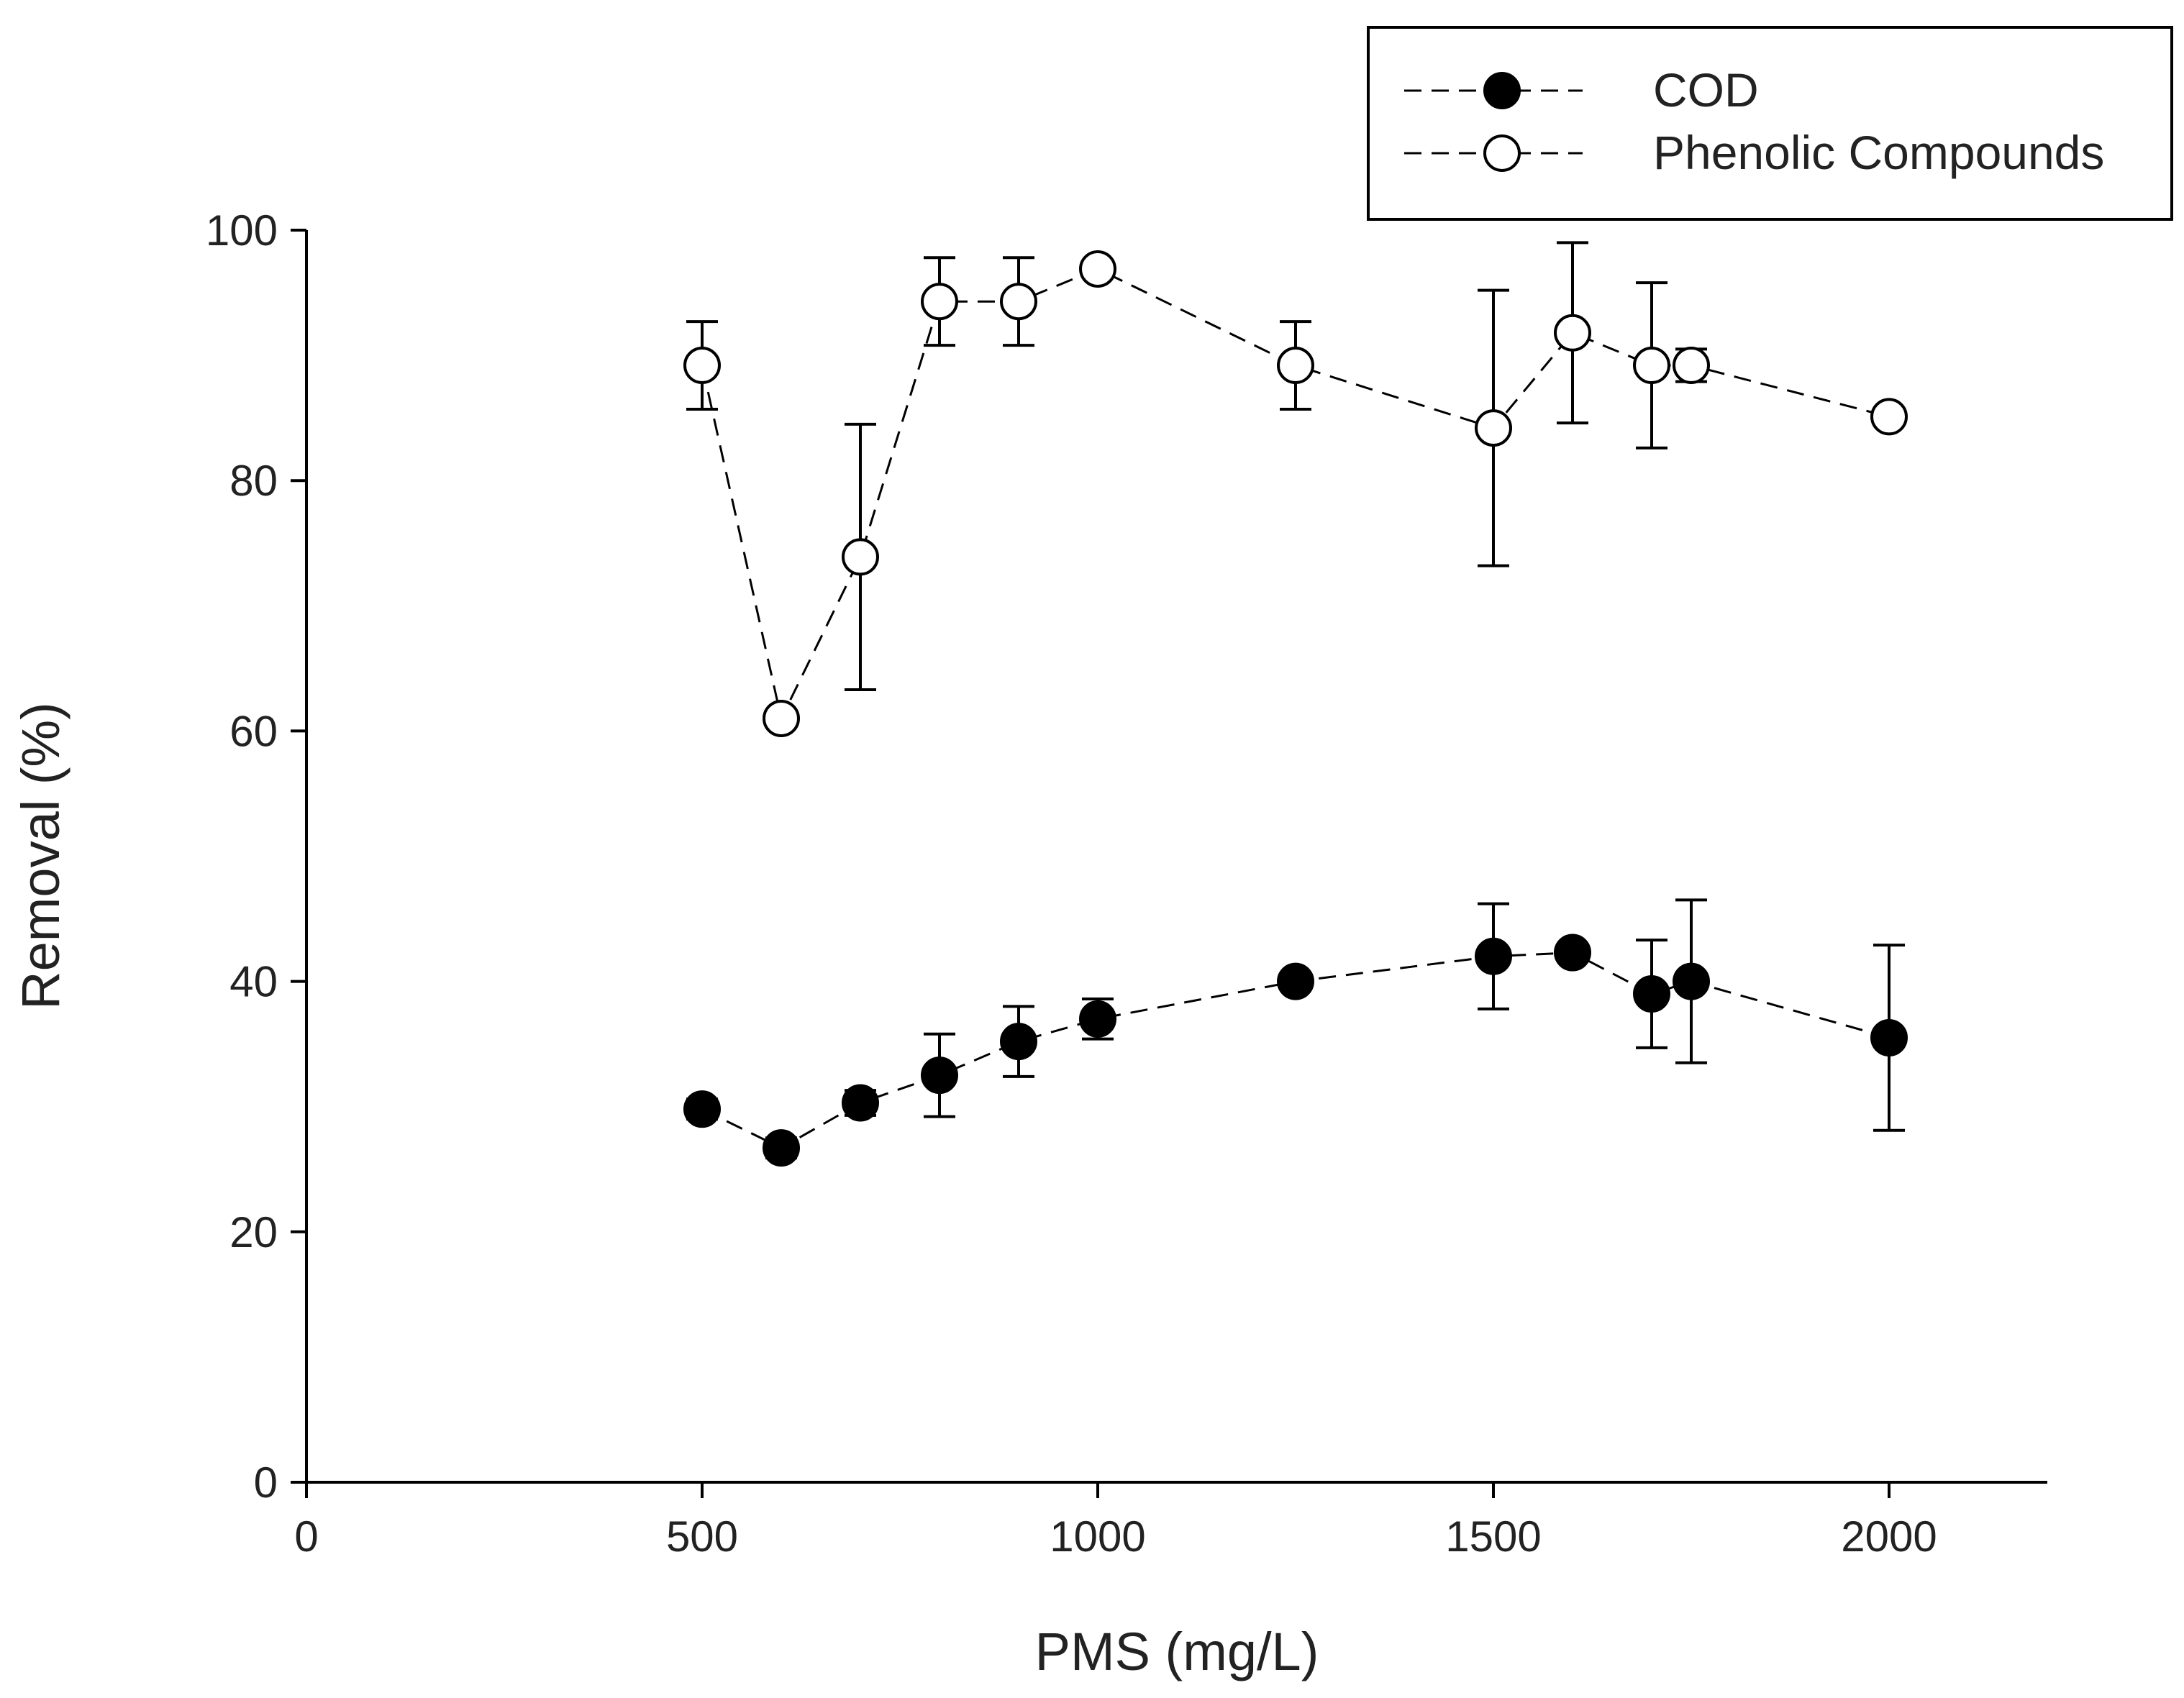 The width and height of the screenshot is (2184, 1698). What do you see at coordinates (40, 856) in the screenshot?
I see `y-axis-title: Removal (%)` at bounding box center [40, 856].